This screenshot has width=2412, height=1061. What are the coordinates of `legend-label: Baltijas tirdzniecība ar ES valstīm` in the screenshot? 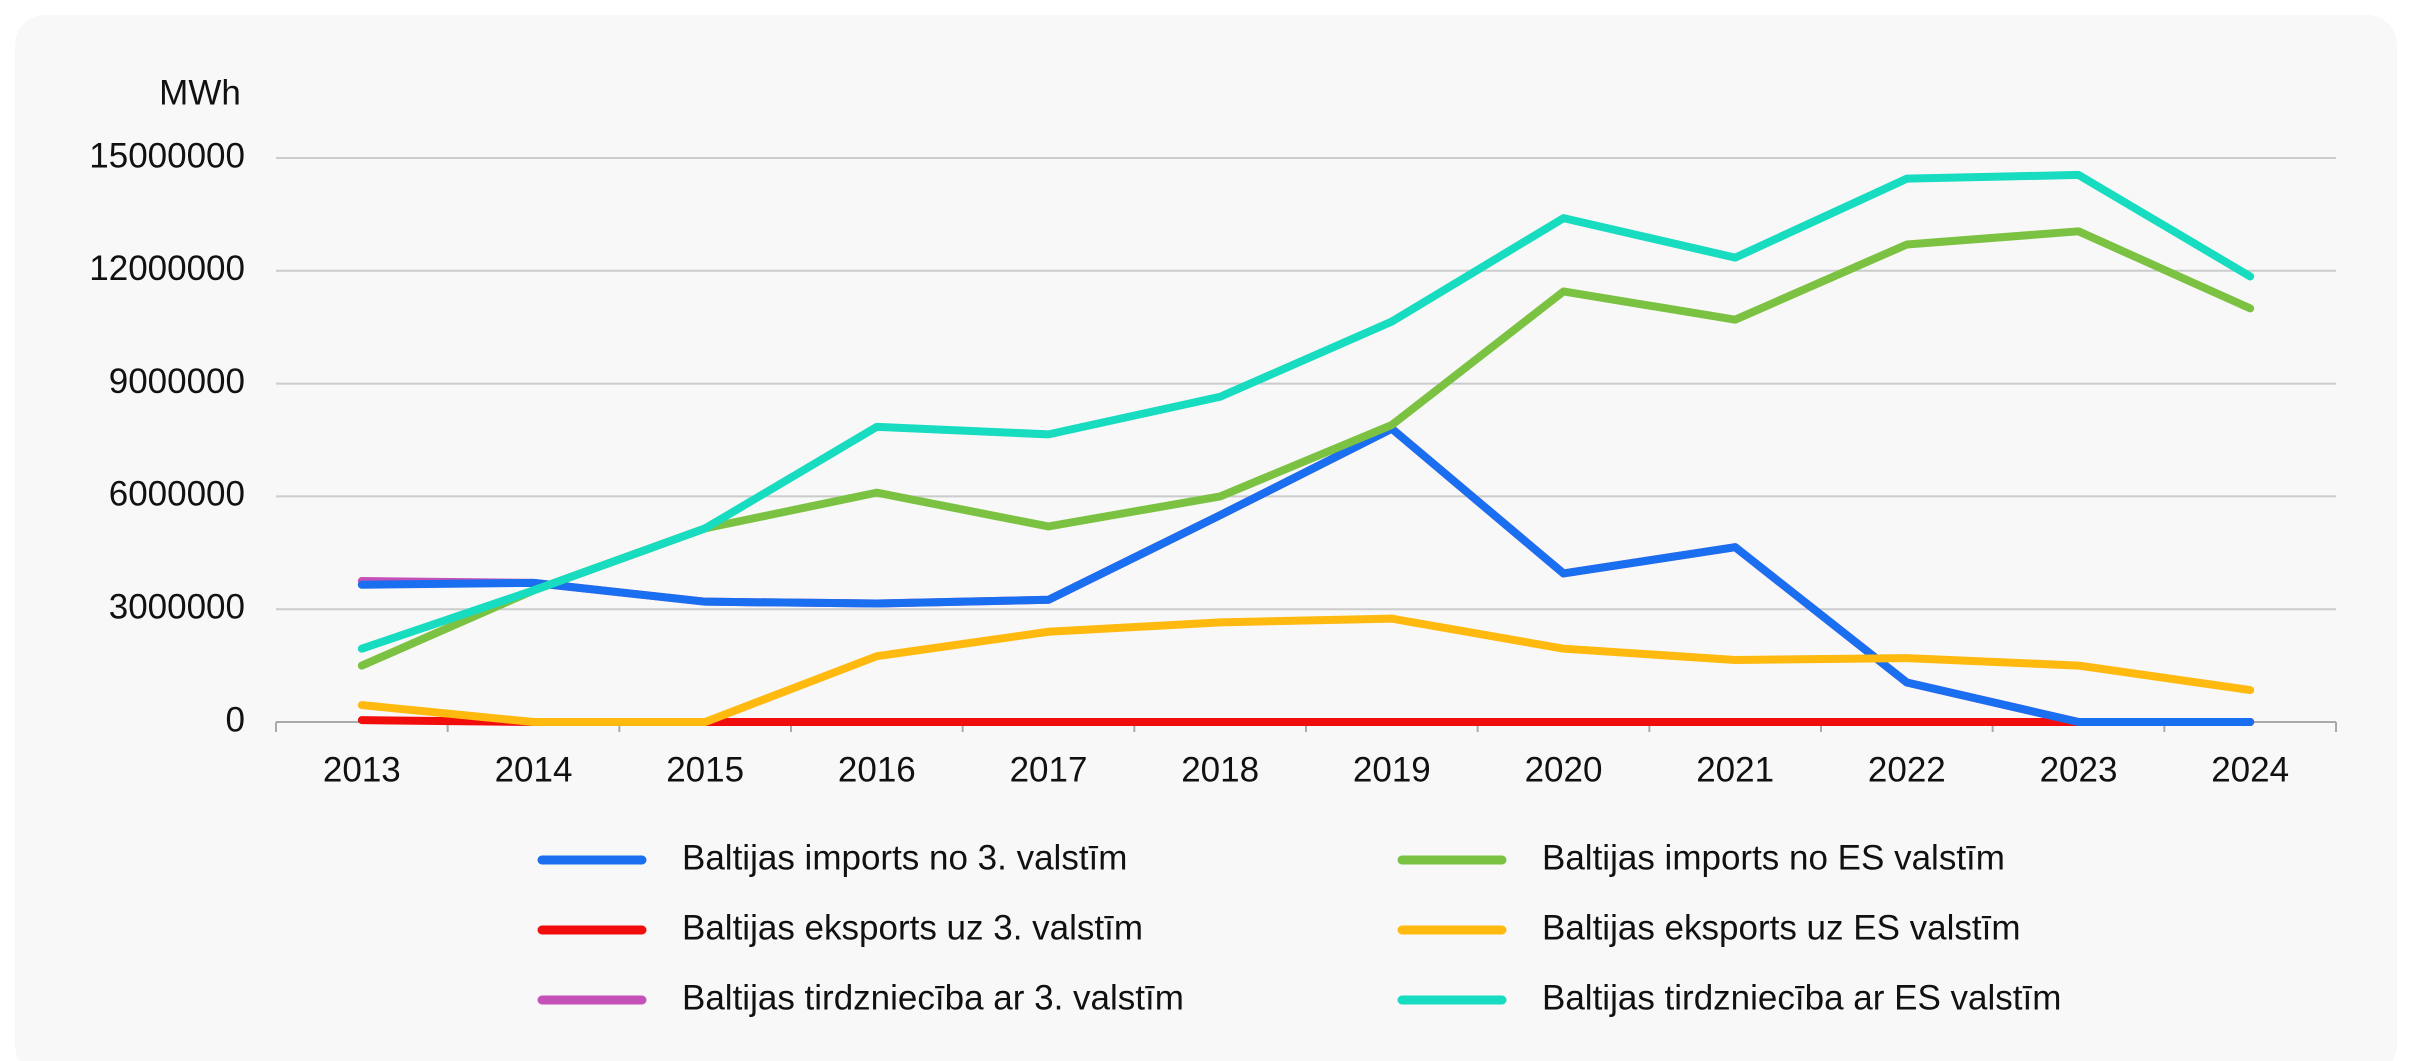 It's located at (1801, 997).